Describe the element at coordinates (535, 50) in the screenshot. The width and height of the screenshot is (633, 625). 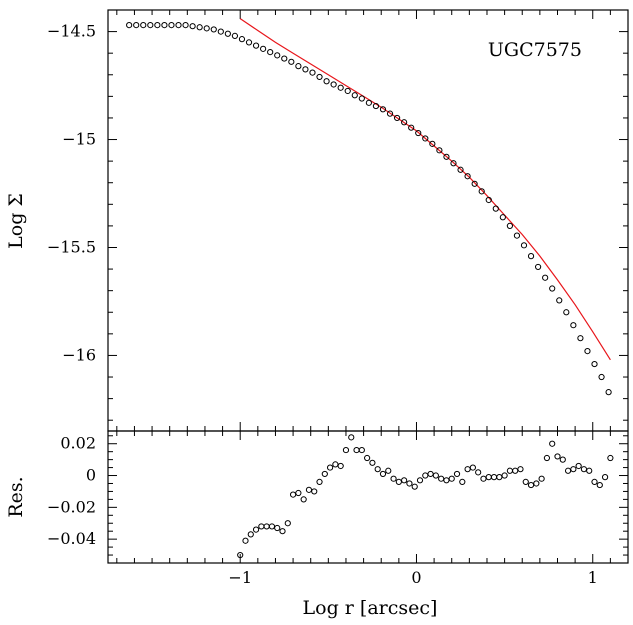
I see `galaxy-name-annotation: UGC7575` at that location.